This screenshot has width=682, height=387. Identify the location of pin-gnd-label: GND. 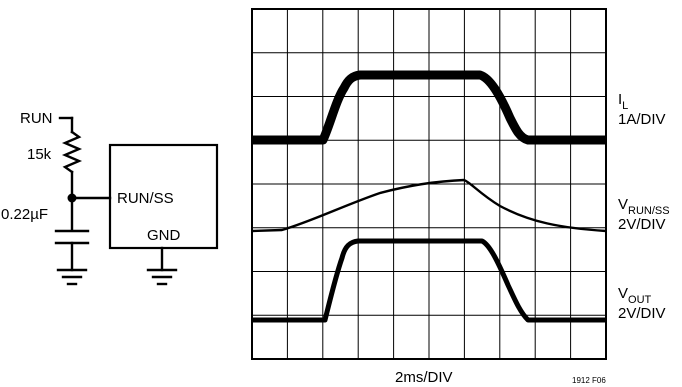
(164, 235).